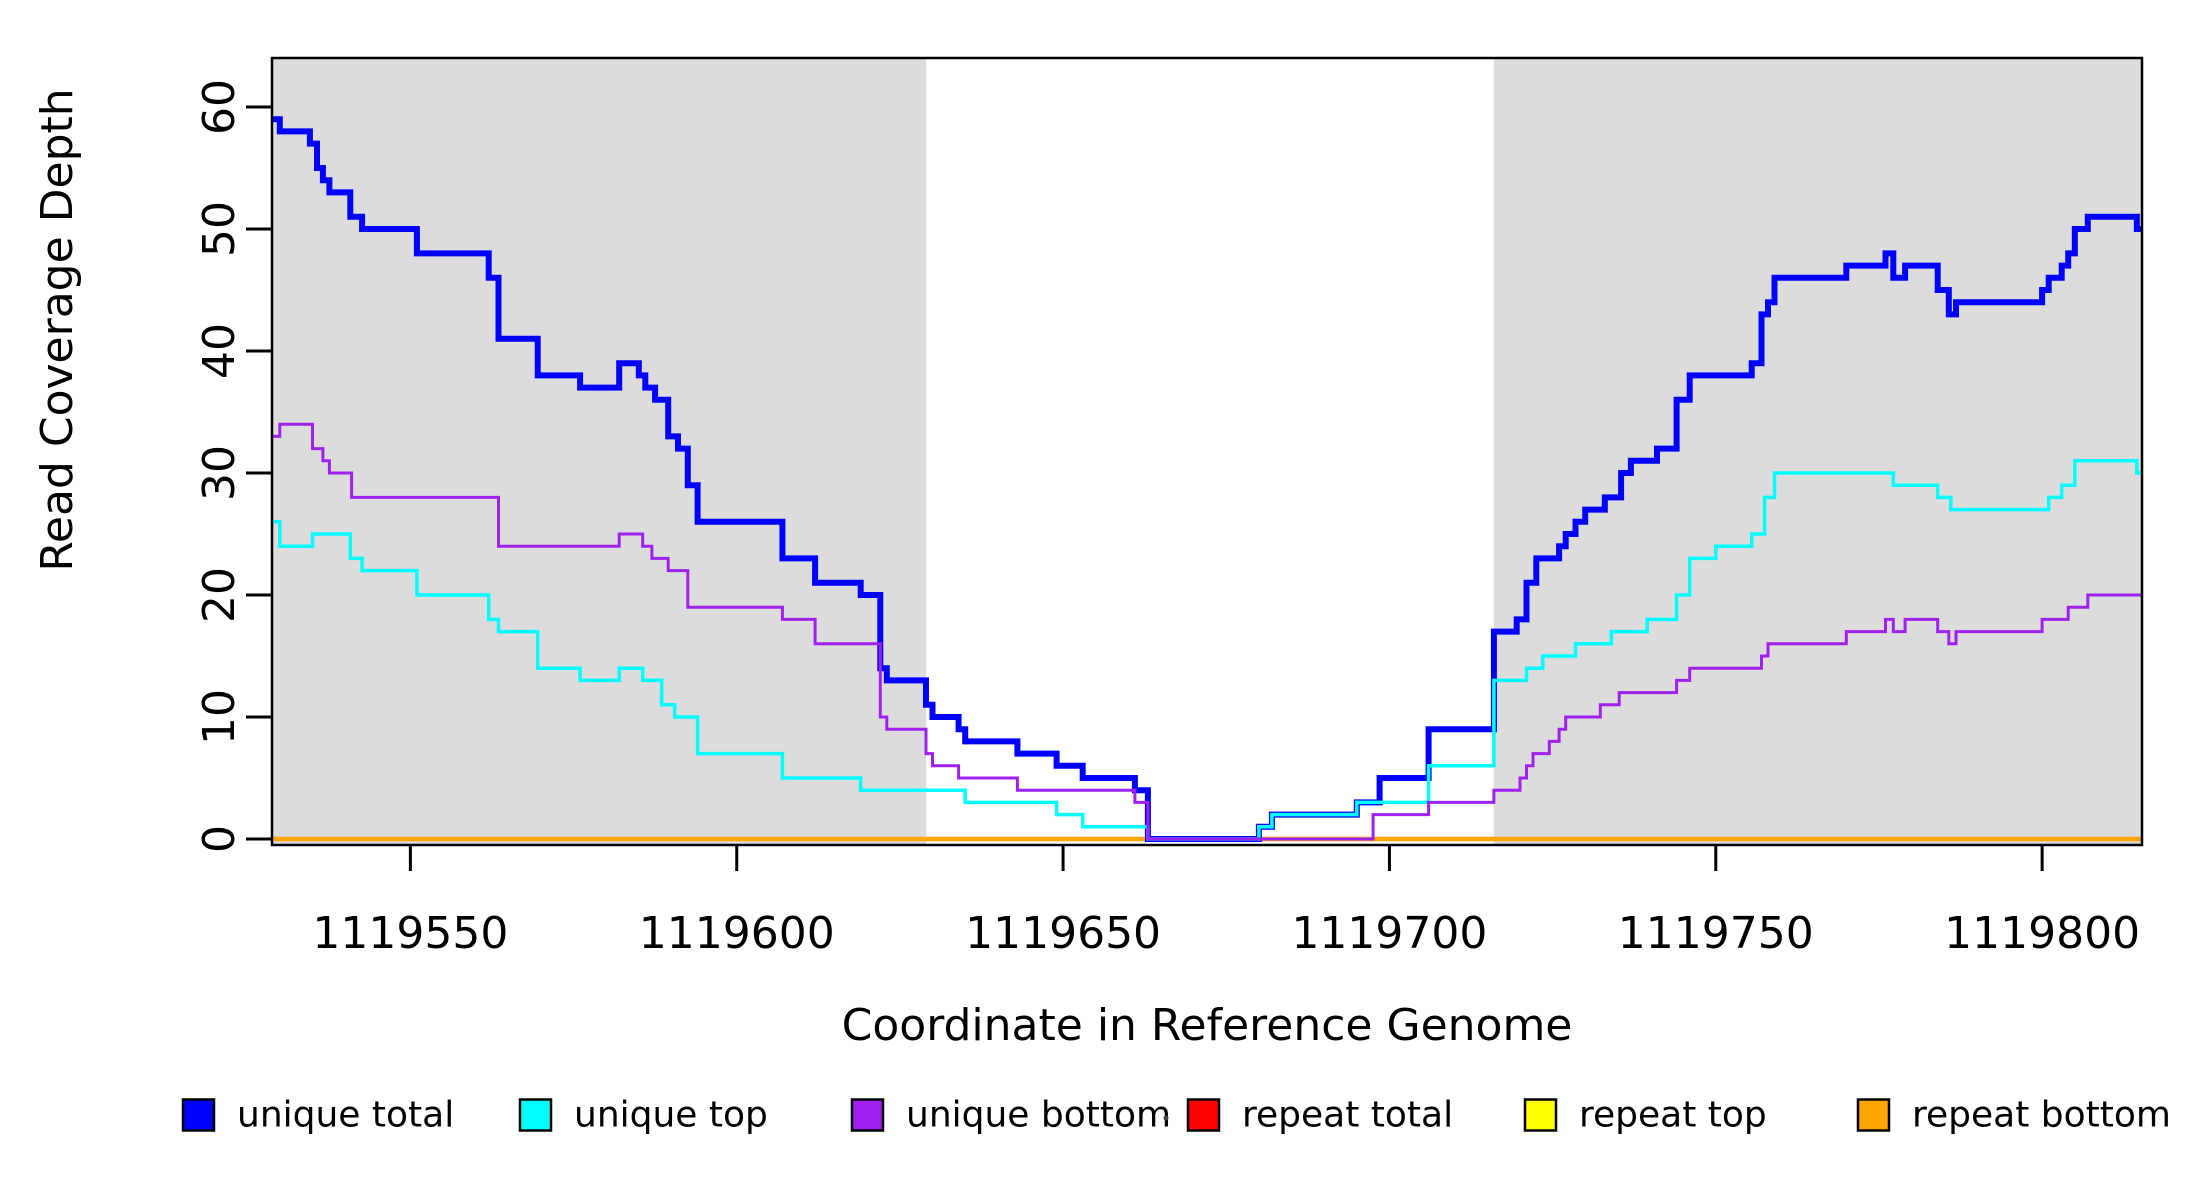 The image size is (2200, 1200). Describe the element at coordinates (219, 229) in the screenshot. I see `y-tick-label: 50` at that location.